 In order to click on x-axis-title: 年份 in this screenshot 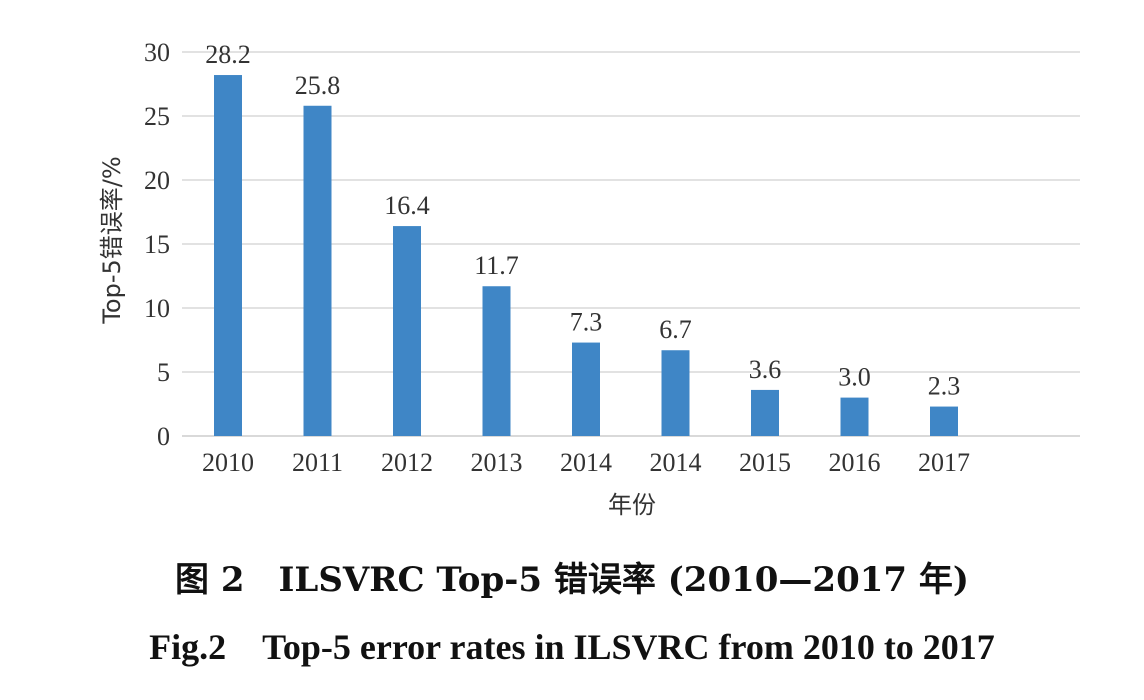, I will do `click(632, 505)`.